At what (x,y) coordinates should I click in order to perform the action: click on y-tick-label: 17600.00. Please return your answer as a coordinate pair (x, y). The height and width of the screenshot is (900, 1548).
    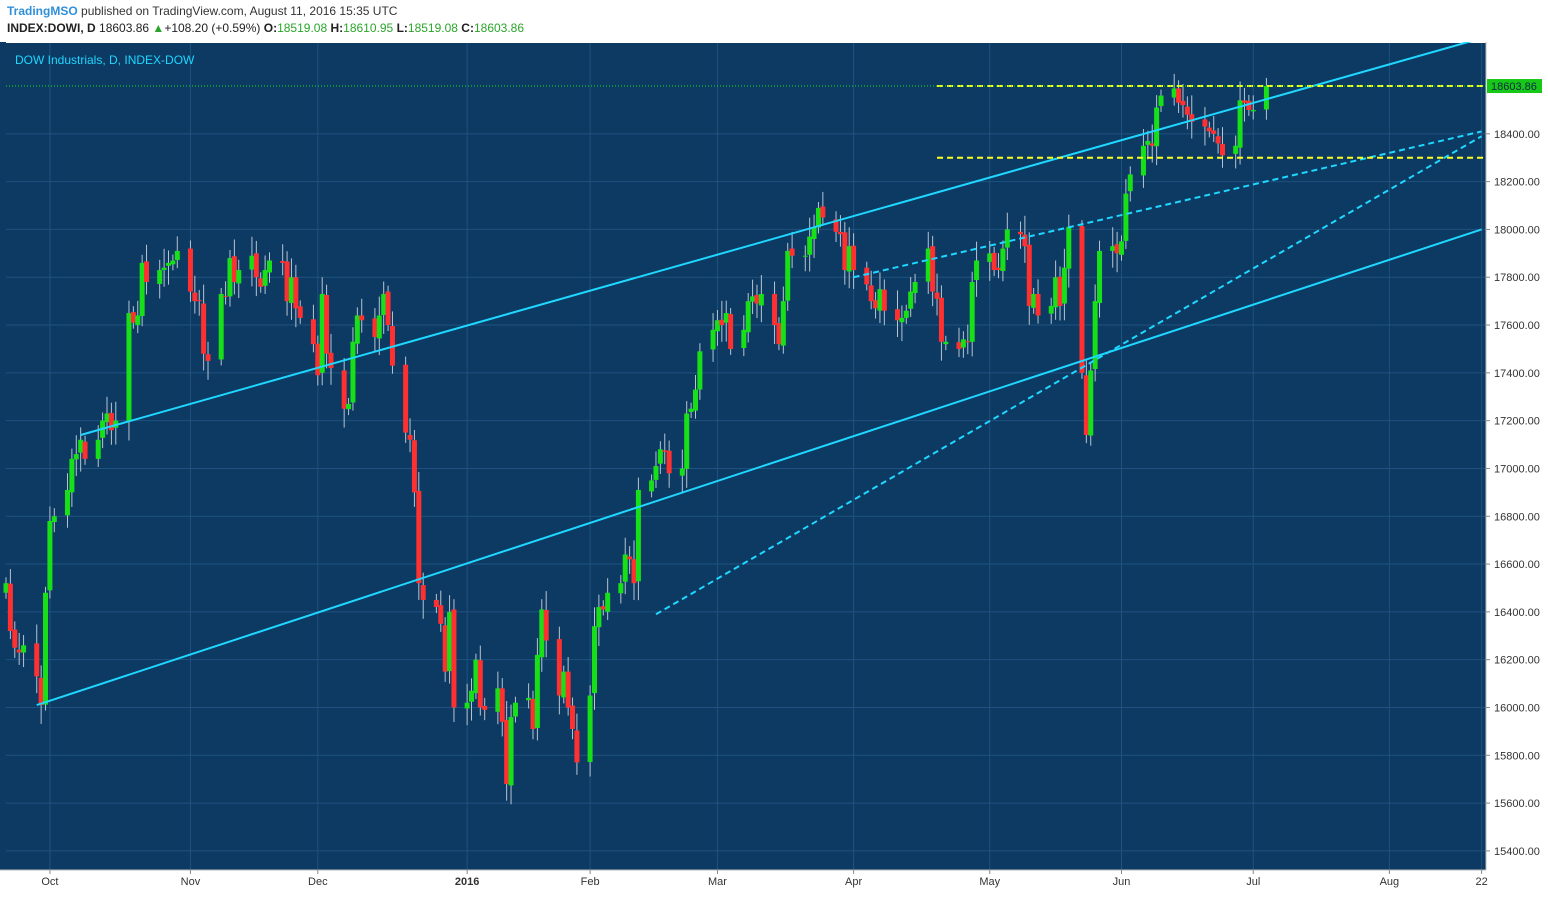
    Looking at the image, I should click on (1517, 326).